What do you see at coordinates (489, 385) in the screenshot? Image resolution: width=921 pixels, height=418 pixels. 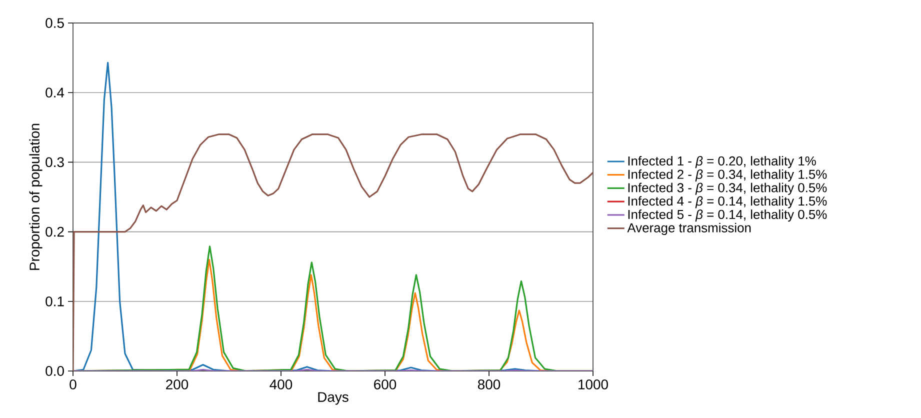 I see `x-tick-label: 800` at bounding box center [489, 385].